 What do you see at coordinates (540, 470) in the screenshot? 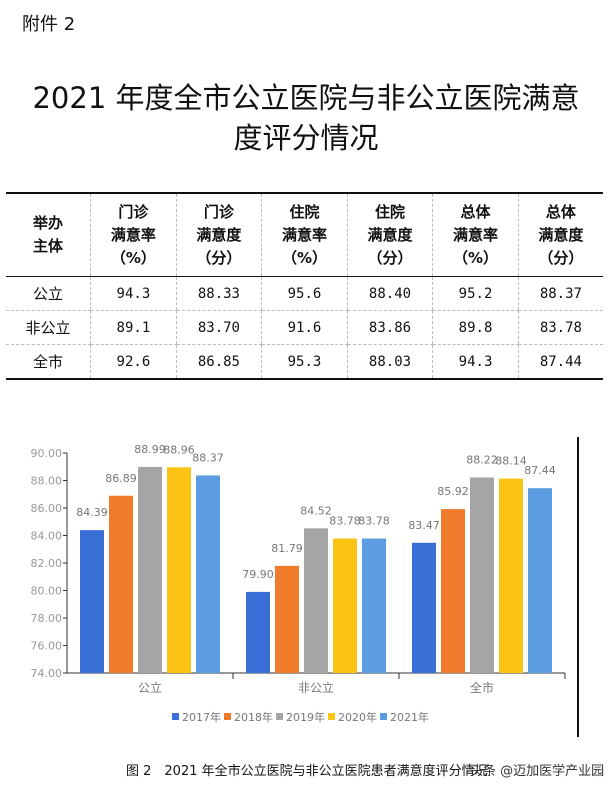
I see `data-label: 87.44` at bounding box center [540, 470].